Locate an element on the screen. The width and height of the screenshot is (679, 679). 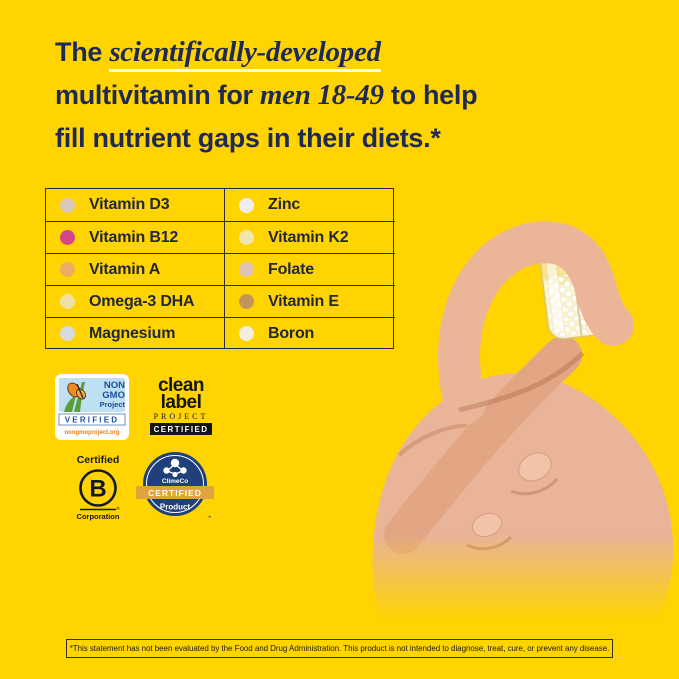
cleanlabel-word-project: PROJECT is located at coordinates (181, 416).